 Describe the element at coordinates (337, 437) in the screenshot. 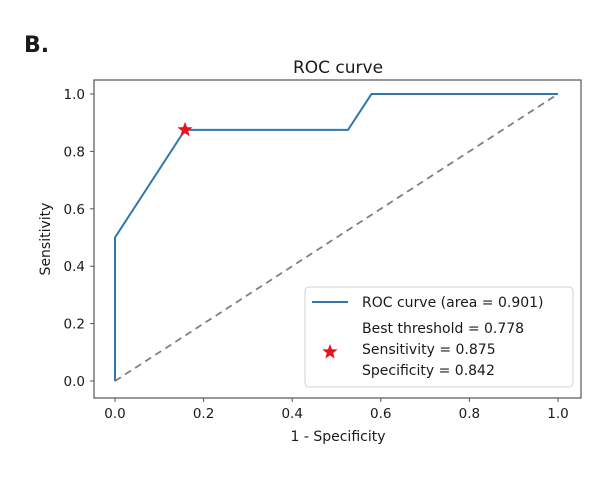

I see `x-axis-label: 1 - Specificity` at that location.